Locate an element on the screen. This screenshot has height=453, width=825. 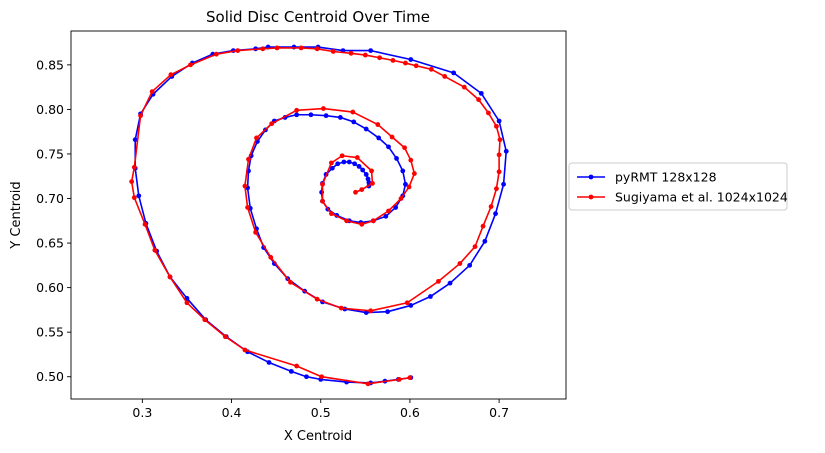
chart-title: Solid Disc Centroid Over Time is located at coordinates (318, 17).